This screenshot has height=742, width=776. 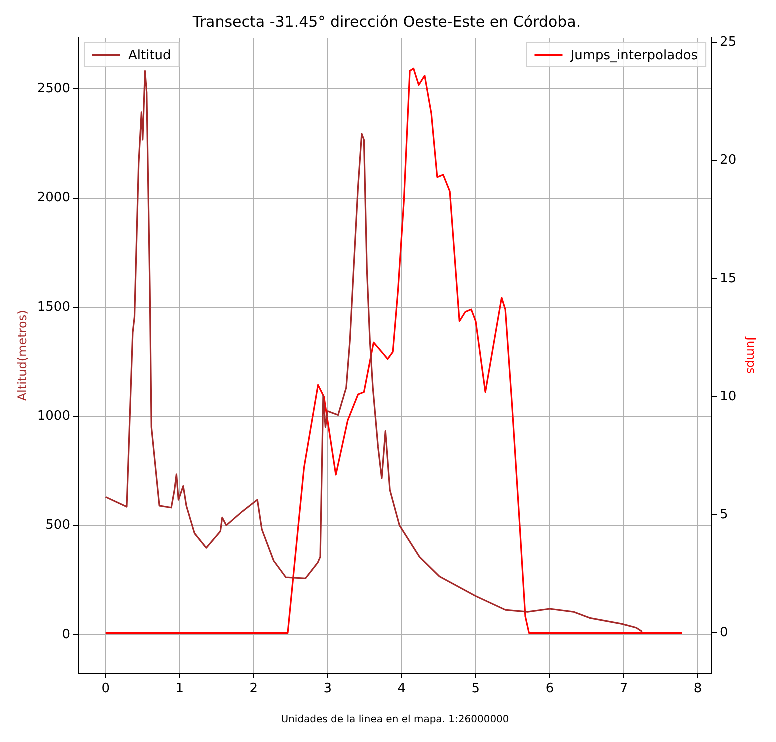 I want to click on x-tick-label: 3, so click(x=328, y=689).